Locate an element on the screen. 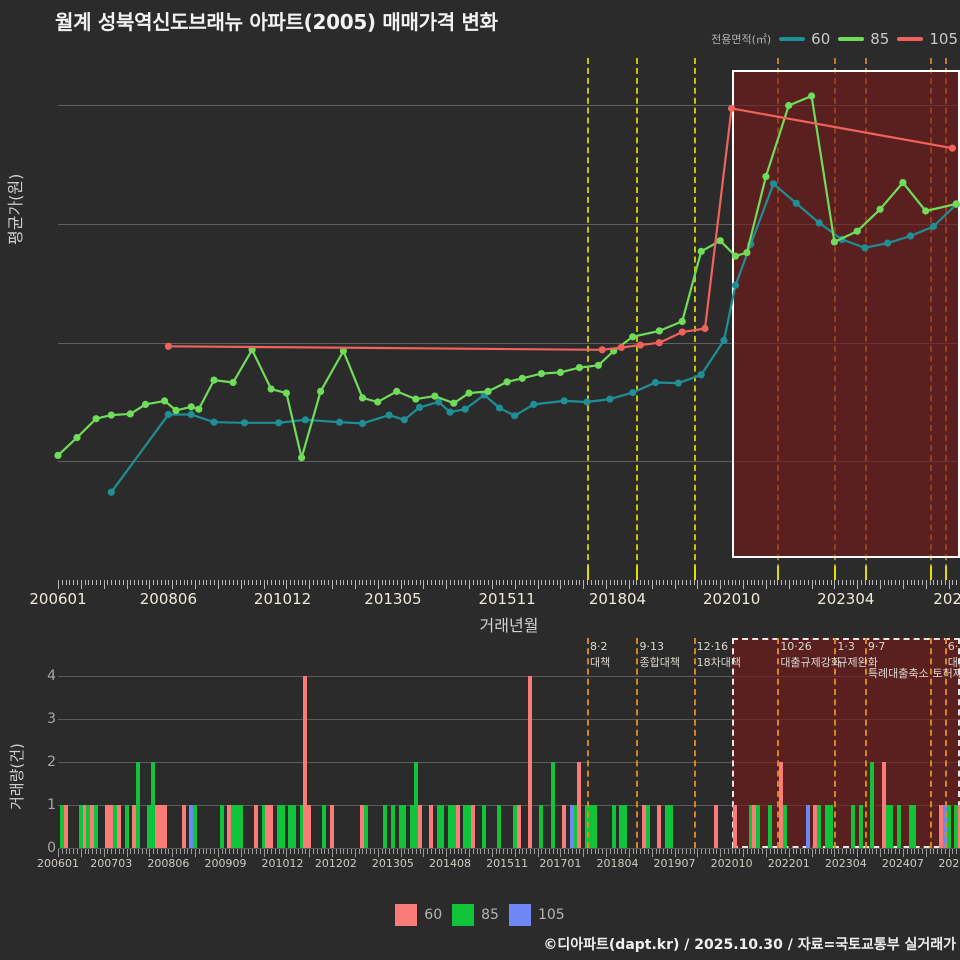 The height and width of the screenshot is (960, 960). legend-item-60: 60 is located at coordinates (804, 39).